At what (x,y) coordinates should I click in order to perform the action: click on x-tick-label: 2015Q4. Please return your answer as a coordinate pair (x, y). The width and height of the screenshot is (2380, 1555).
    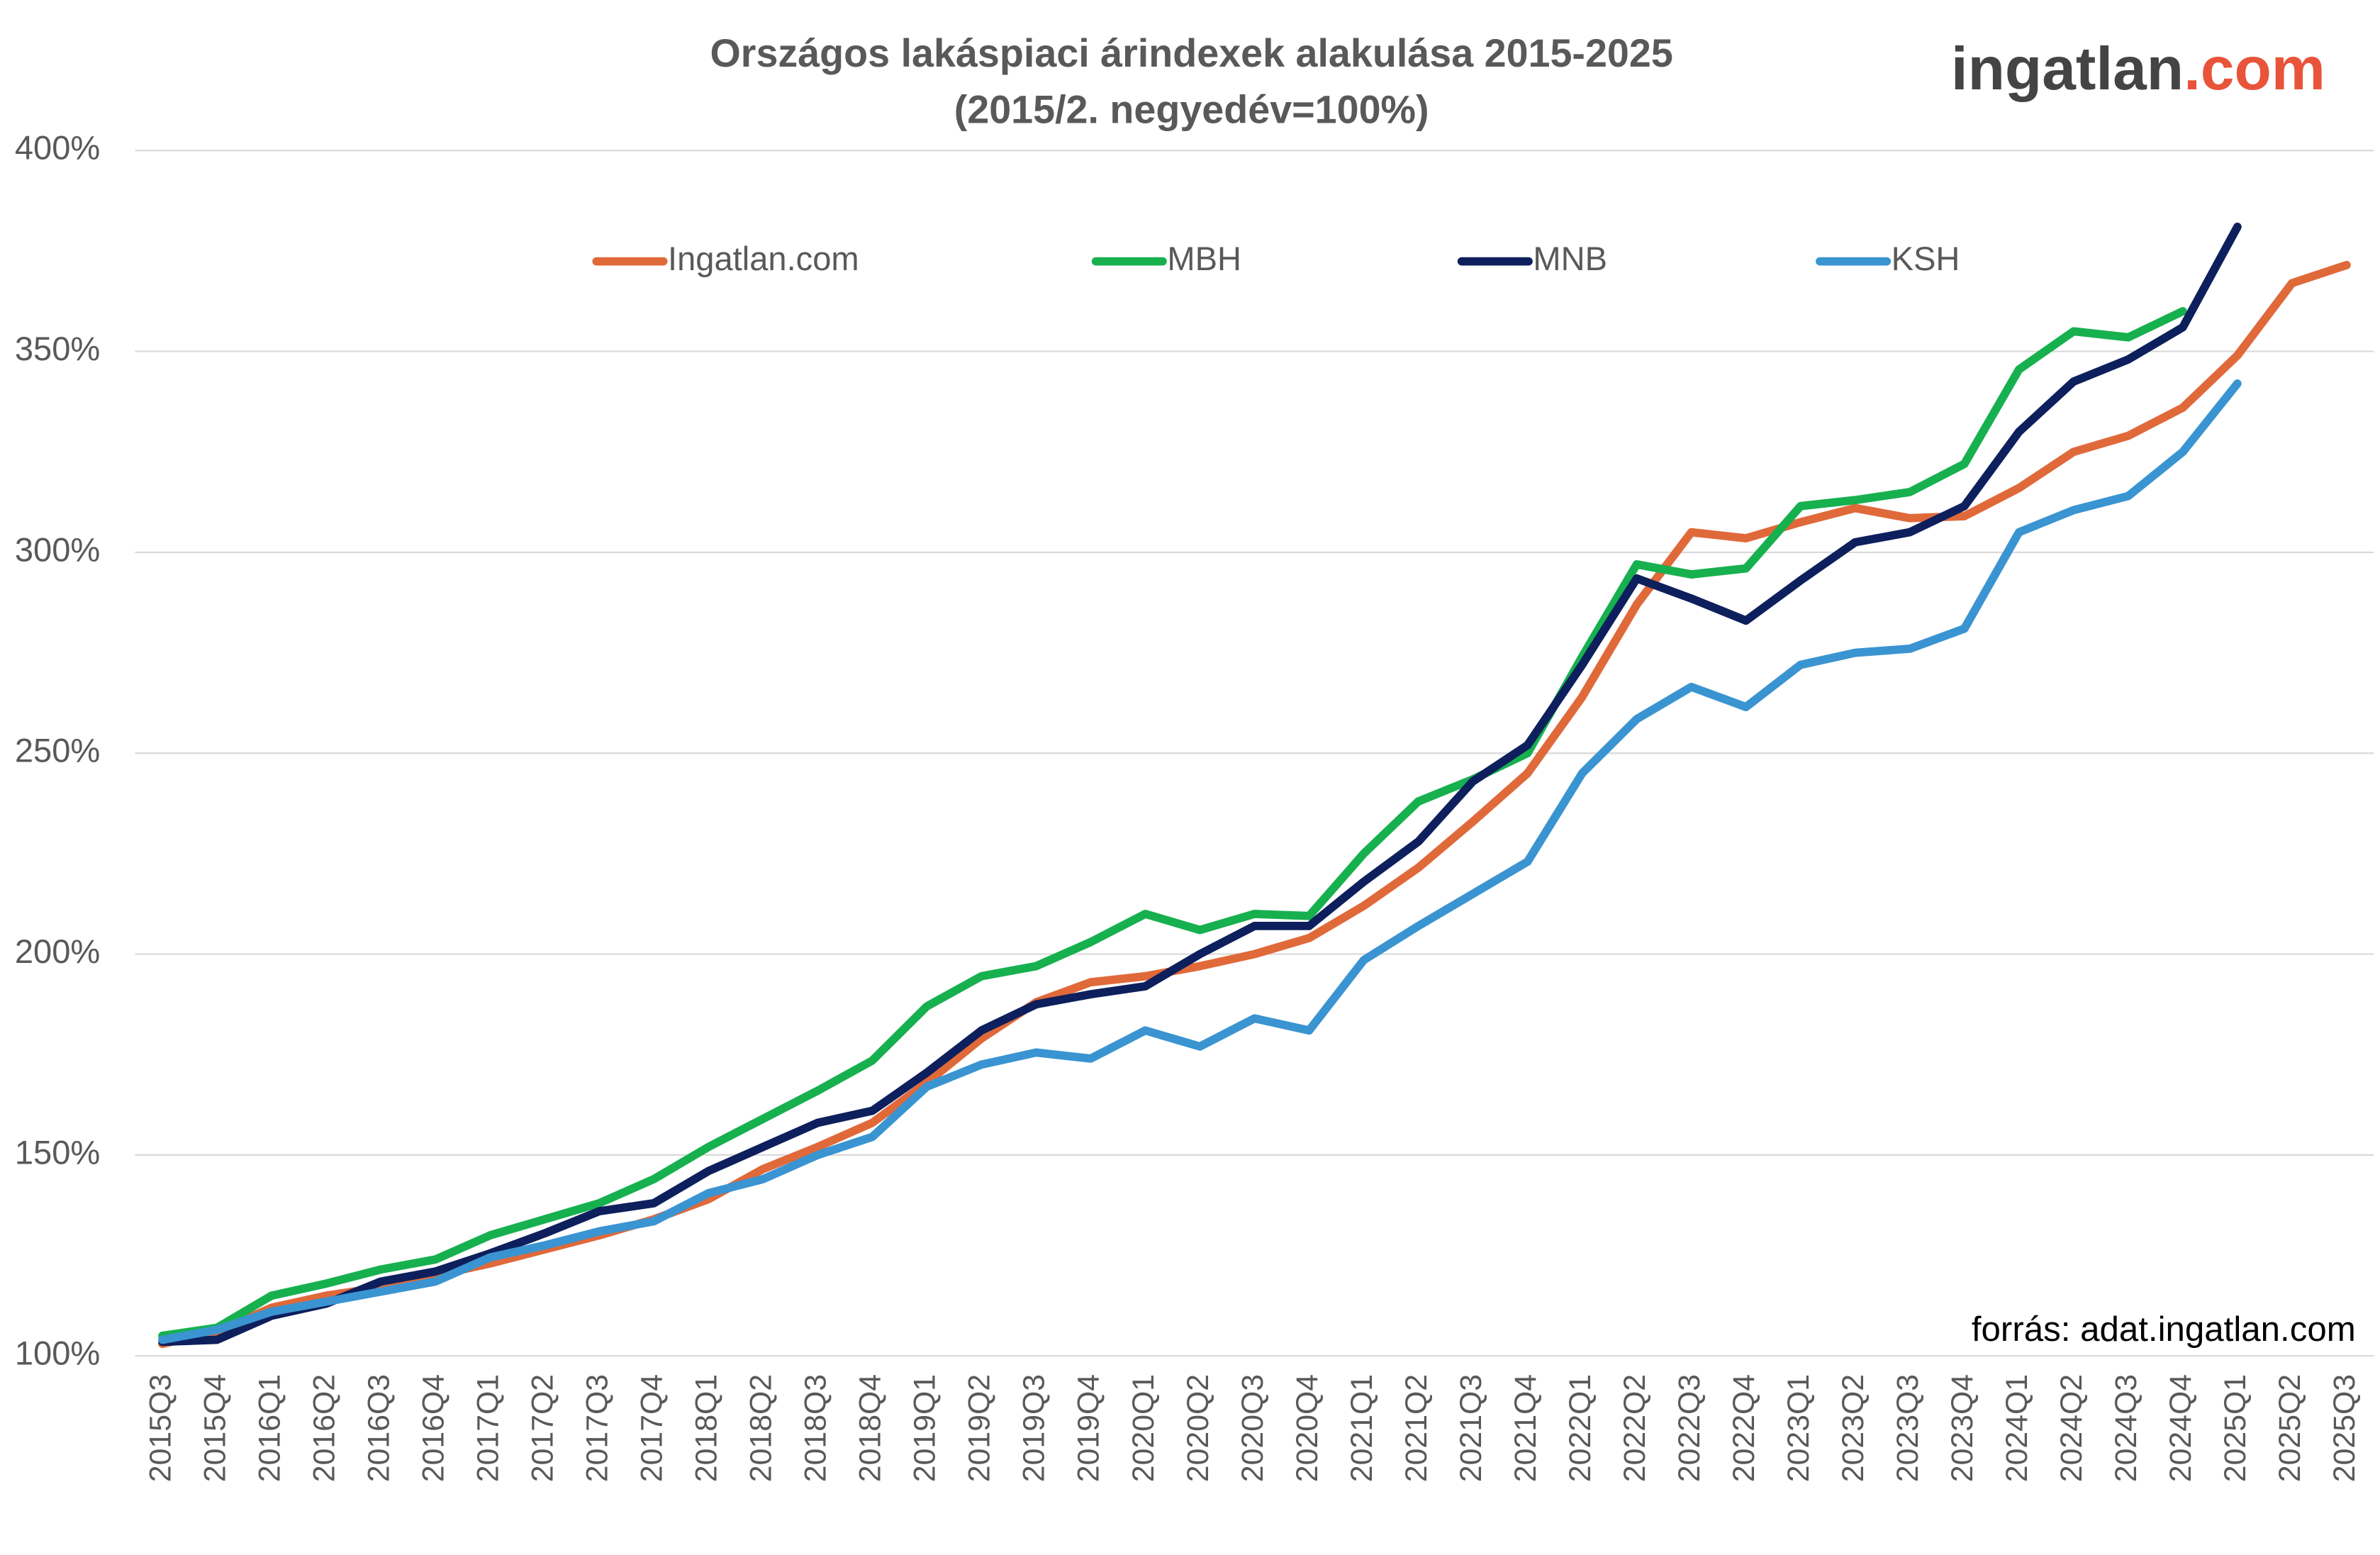
    Looking at the image, I should click on (215, 1428).